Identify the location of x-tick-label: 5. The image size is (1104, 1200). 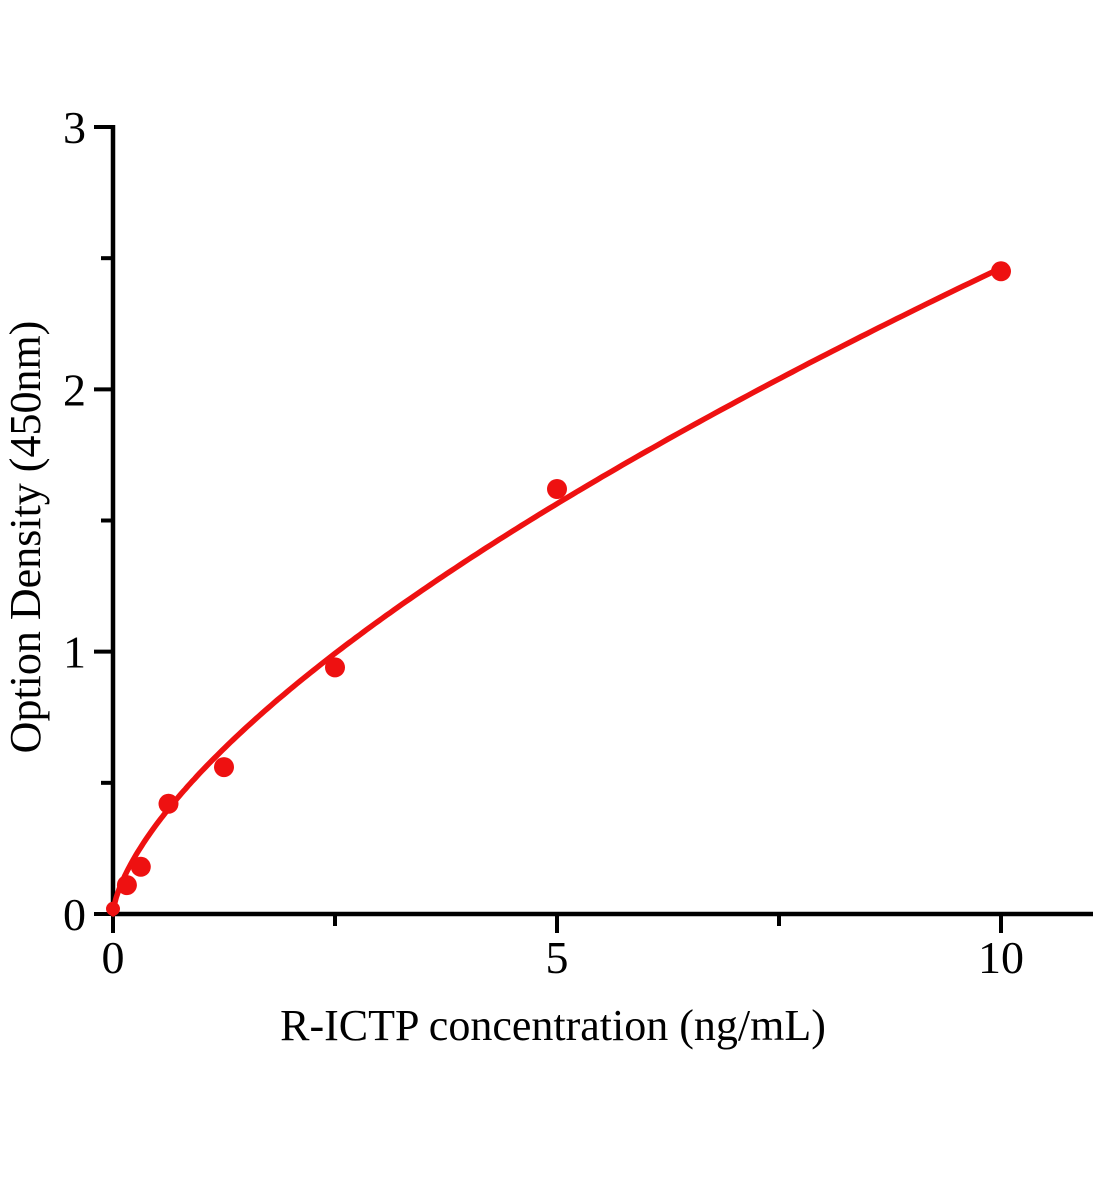
(557, 957).